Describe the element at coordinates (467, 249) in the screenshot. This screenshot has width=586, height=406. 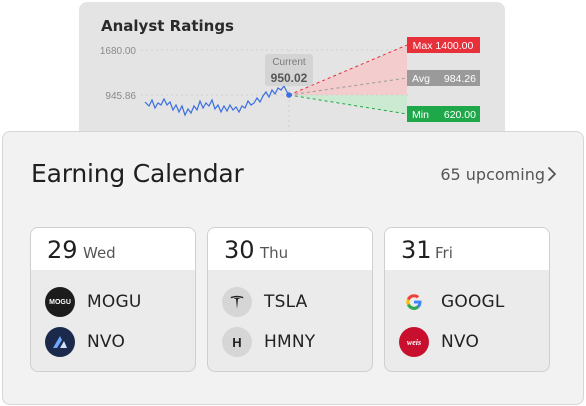
I see `day-header: 31 Fri` at that location.